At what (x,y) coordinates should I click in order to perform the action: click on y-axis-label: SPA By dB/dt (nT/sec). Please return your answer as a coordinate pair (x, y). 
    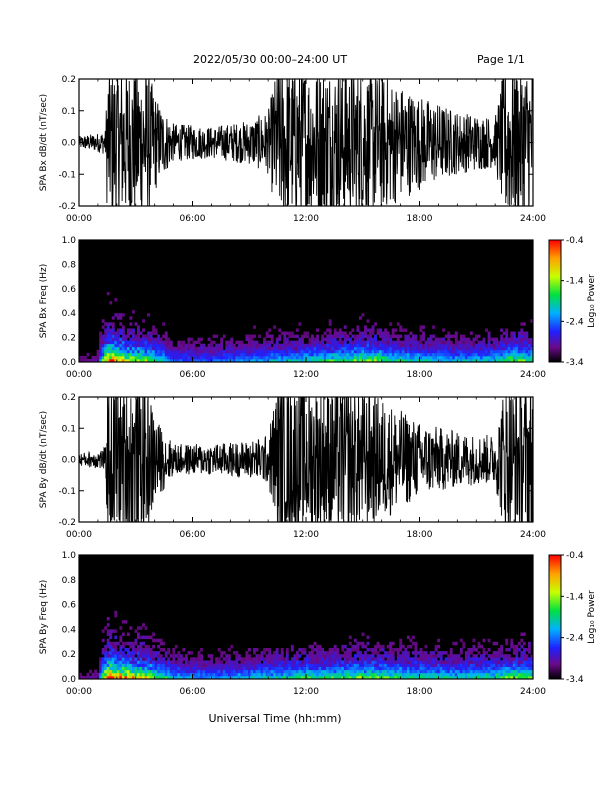
    Looking at the image, I should click on (44, 459).